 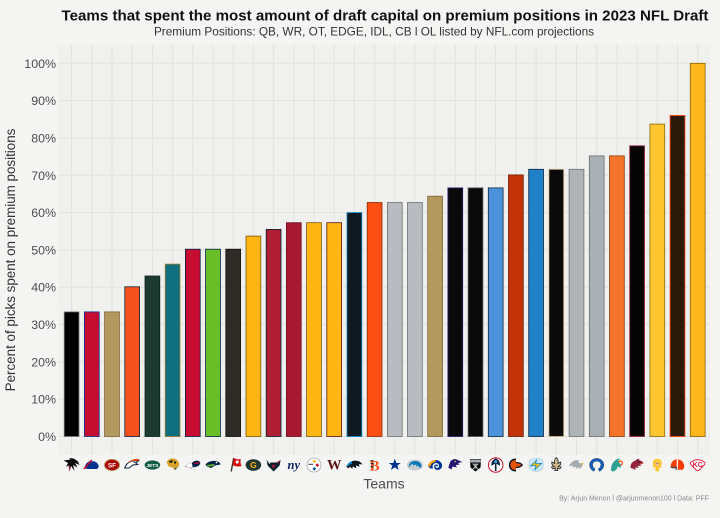 I want to click on svg-text: 10%, so click(x=43, y=400).